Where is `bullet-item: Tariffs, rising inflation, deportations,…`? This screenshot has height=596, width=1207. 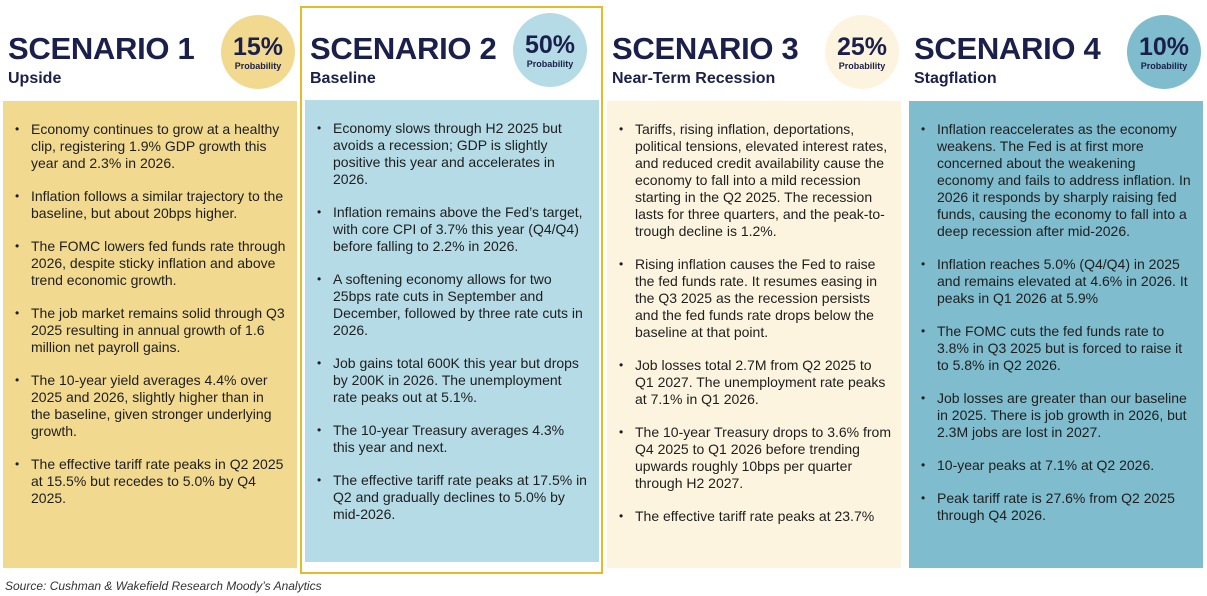
bullet-item: Tariffs, rising inflation, deportations,… is located at coordinates (754, 180).